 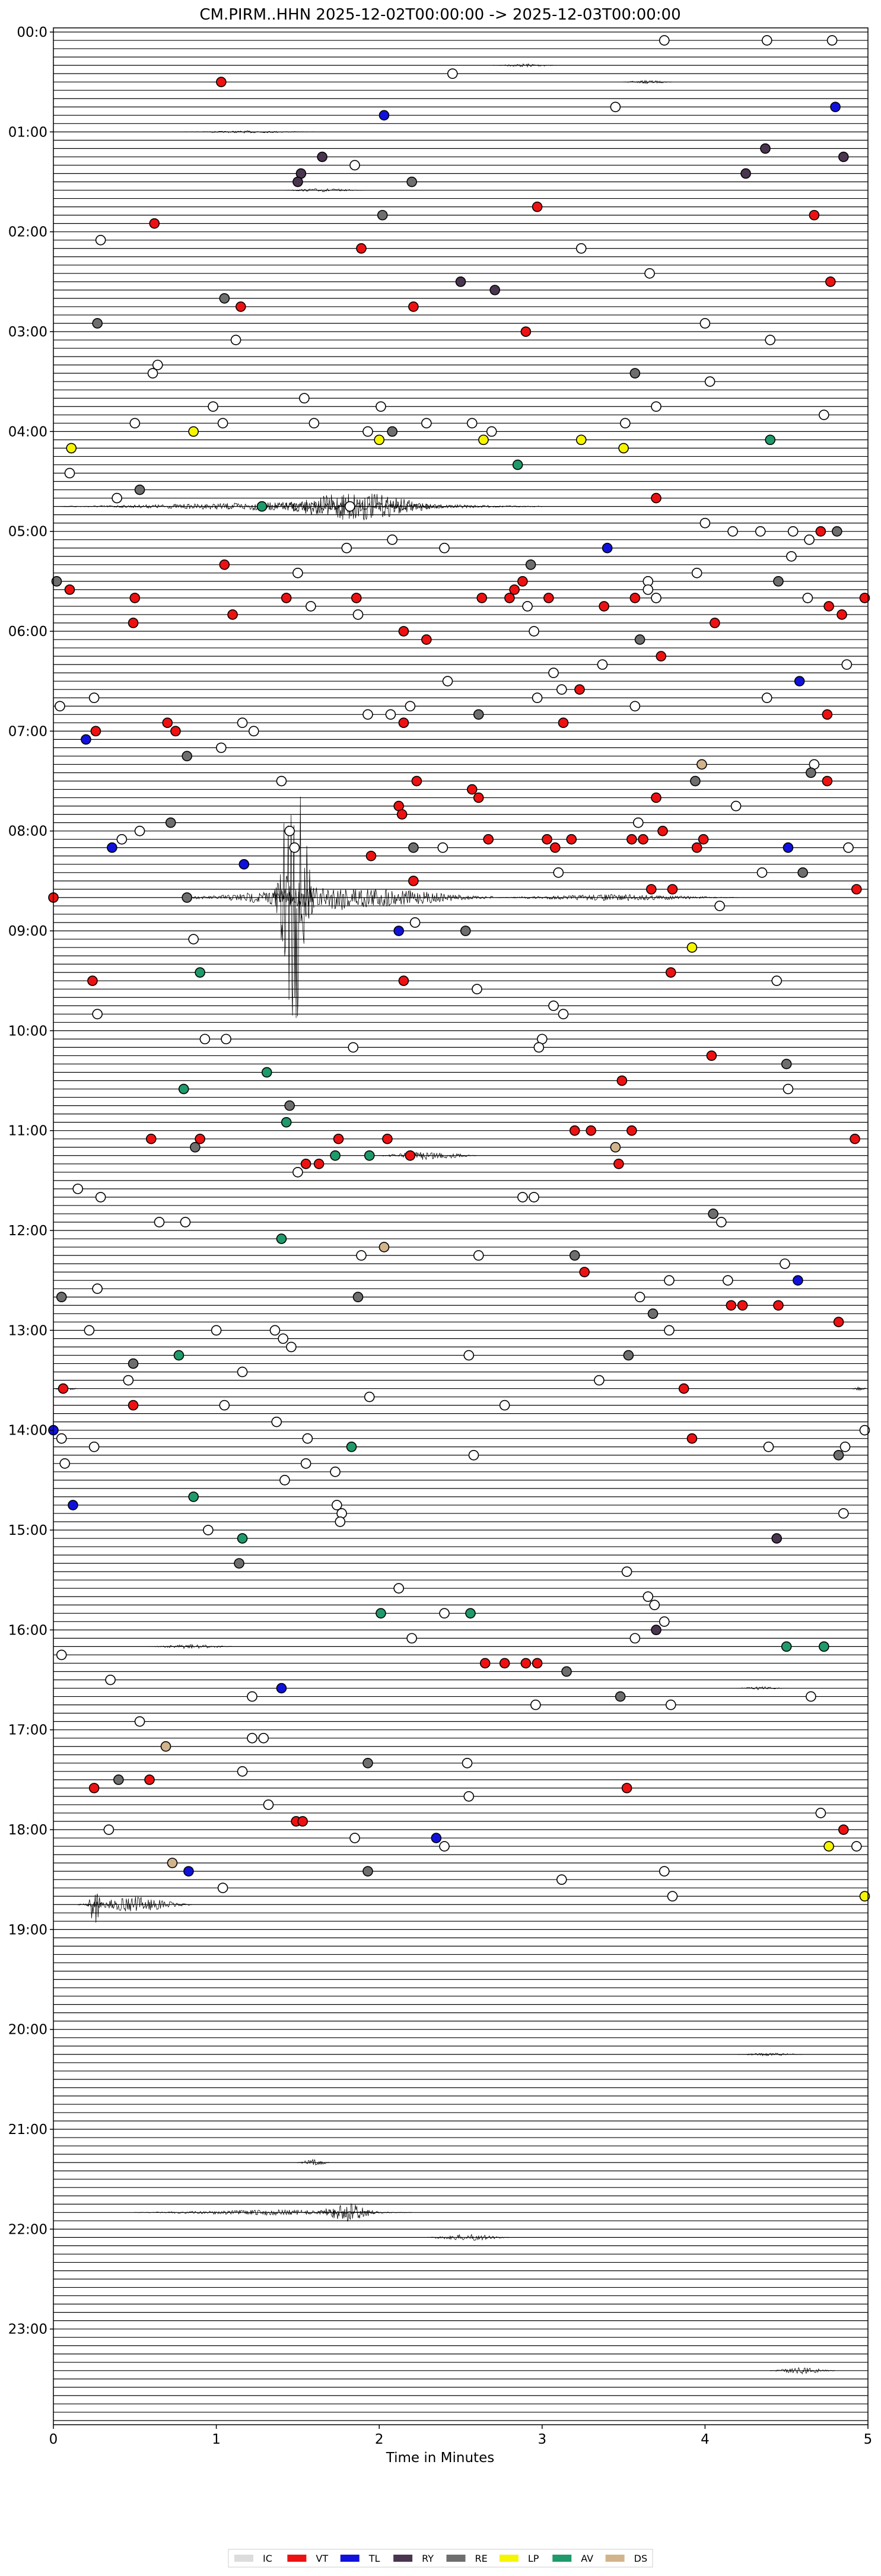 I want to click on y-tick-label: 10:00, so click(x=27, y=1031).